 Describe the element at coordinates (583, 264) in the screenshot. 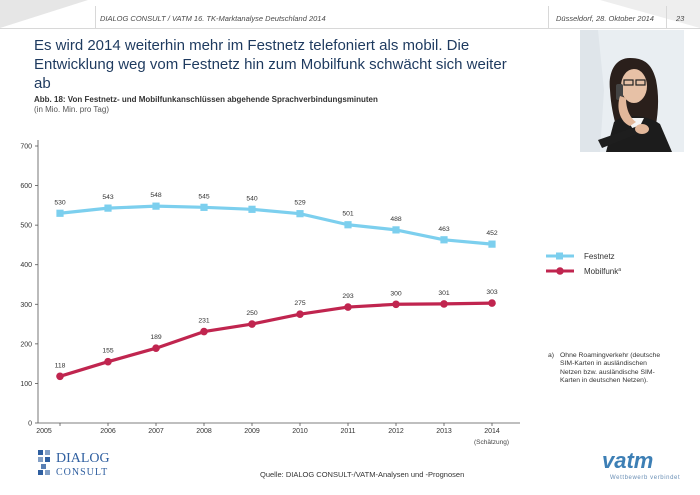

I see `chart-legend: Festnetz Mobilfunka` at that location.